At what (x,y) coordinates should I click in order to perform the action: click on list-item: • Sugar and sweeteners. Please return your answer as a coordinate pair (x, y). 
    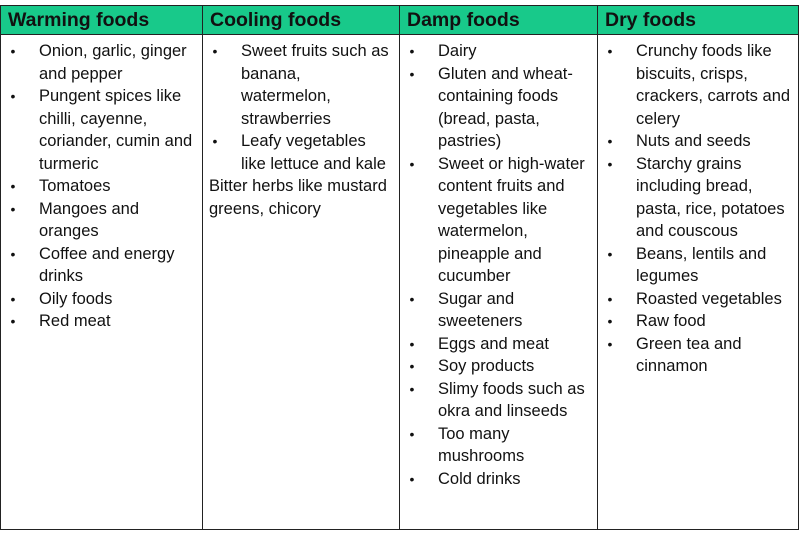
    Looking at the image, I should click on (498, 310).